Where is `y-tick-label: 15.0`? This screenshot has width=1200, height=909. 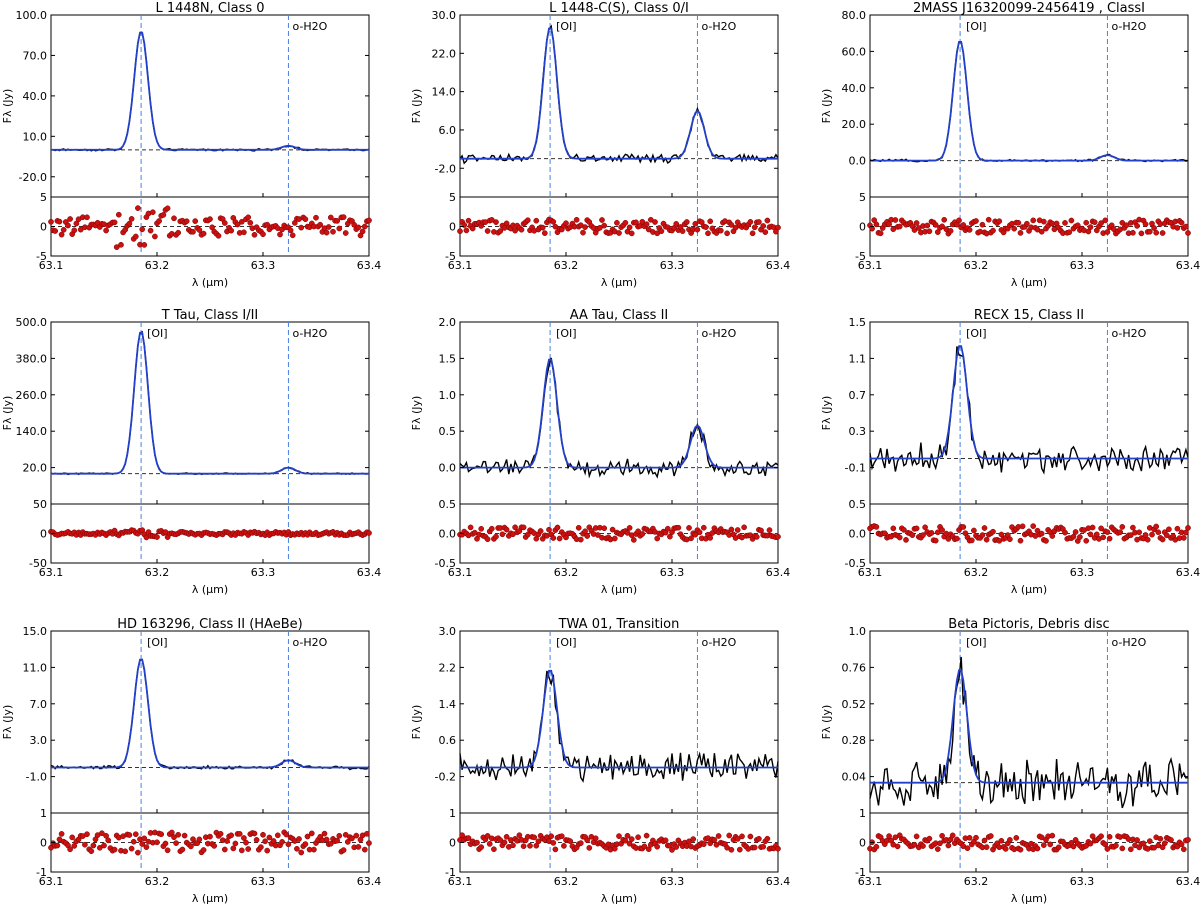
y-tick-label: 15.0 is located at coordinates (35, 631).